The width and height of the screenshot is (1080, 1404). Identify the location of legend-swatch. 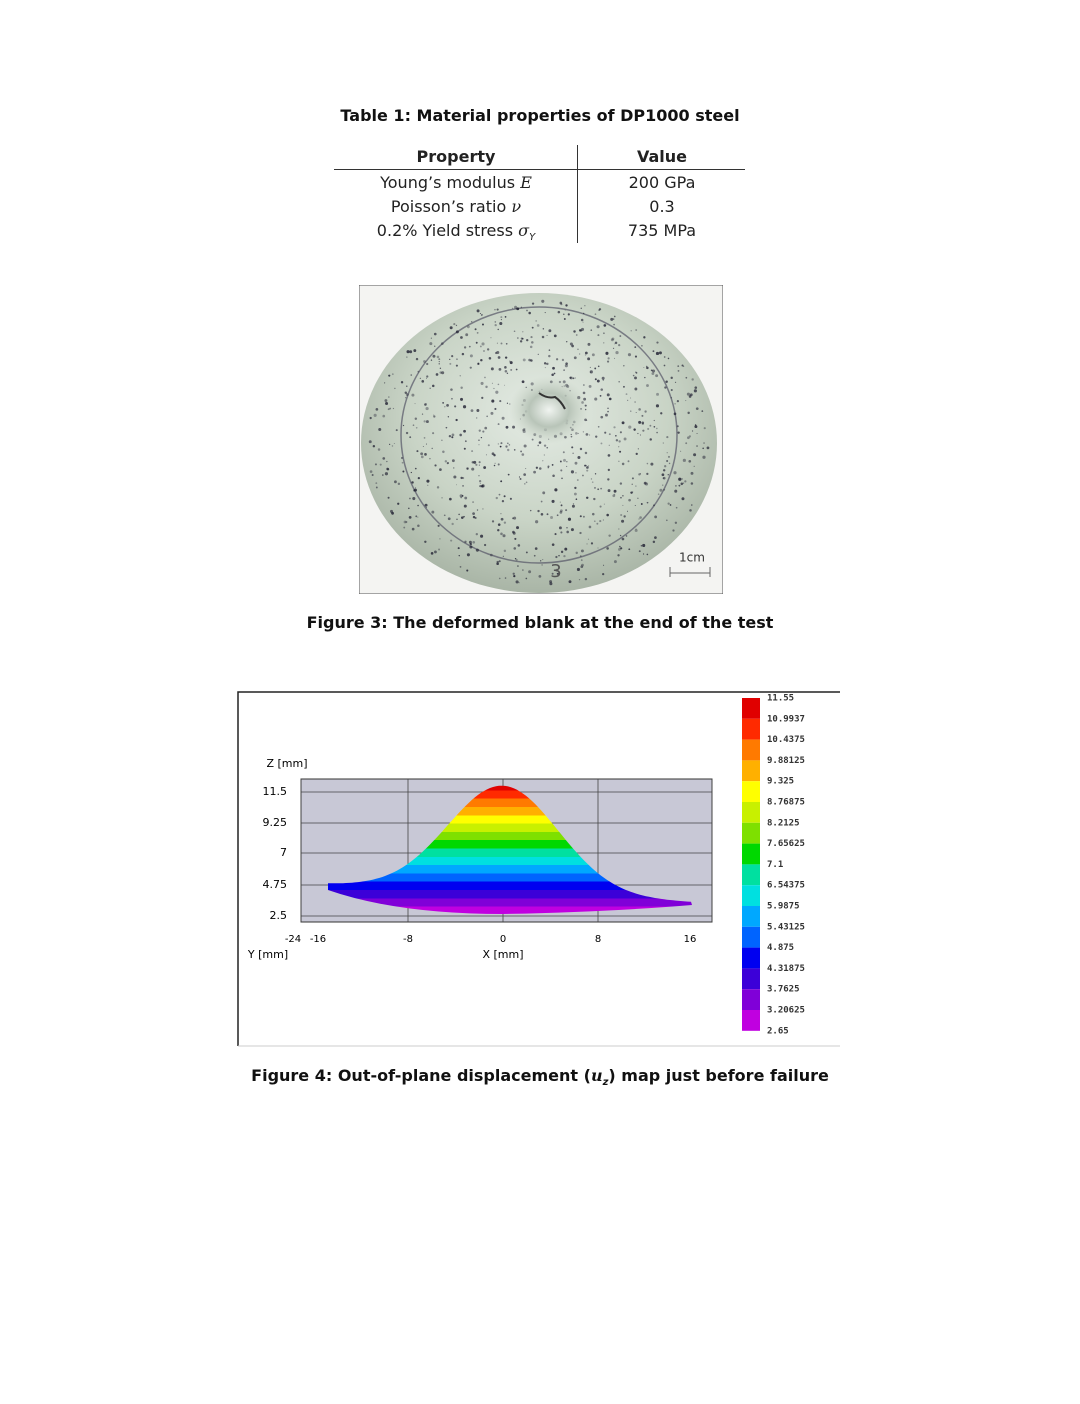
(751, 875).